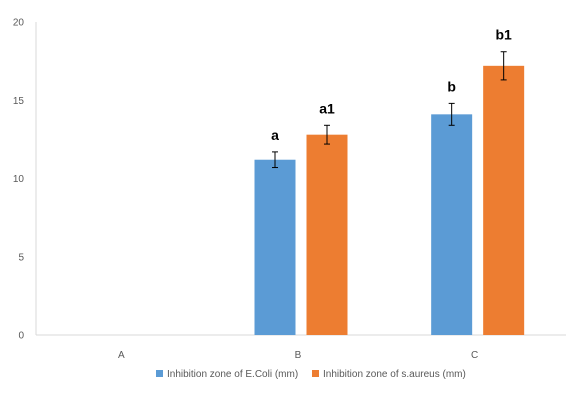  Describe the element at coordinates (21, 257) in the screenshot. I see `y-tick-label: 5` at that location.